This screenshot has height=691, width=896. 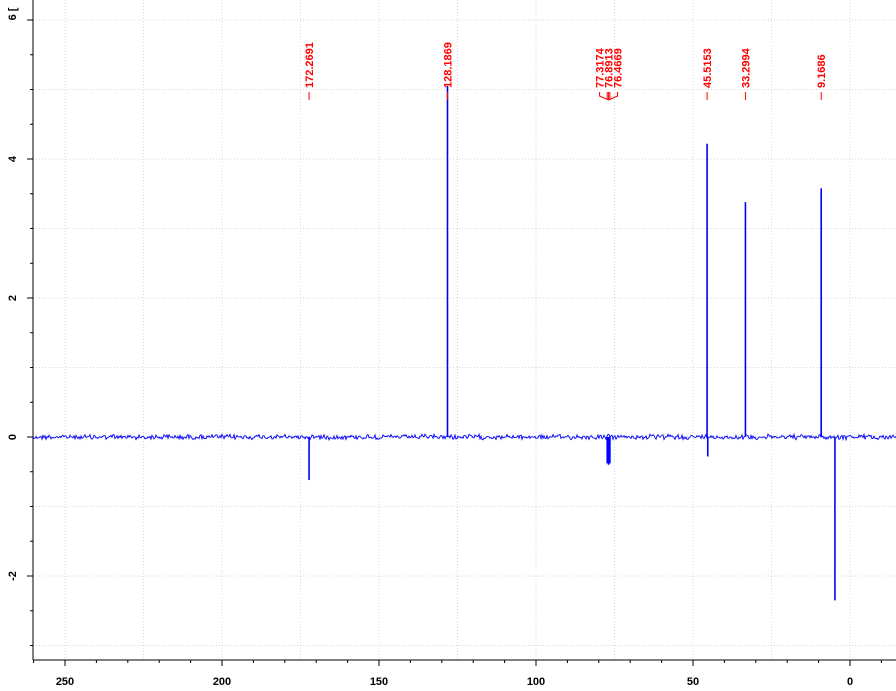 I want to click on x-tick-label: 100, so click(x=536, y=682).